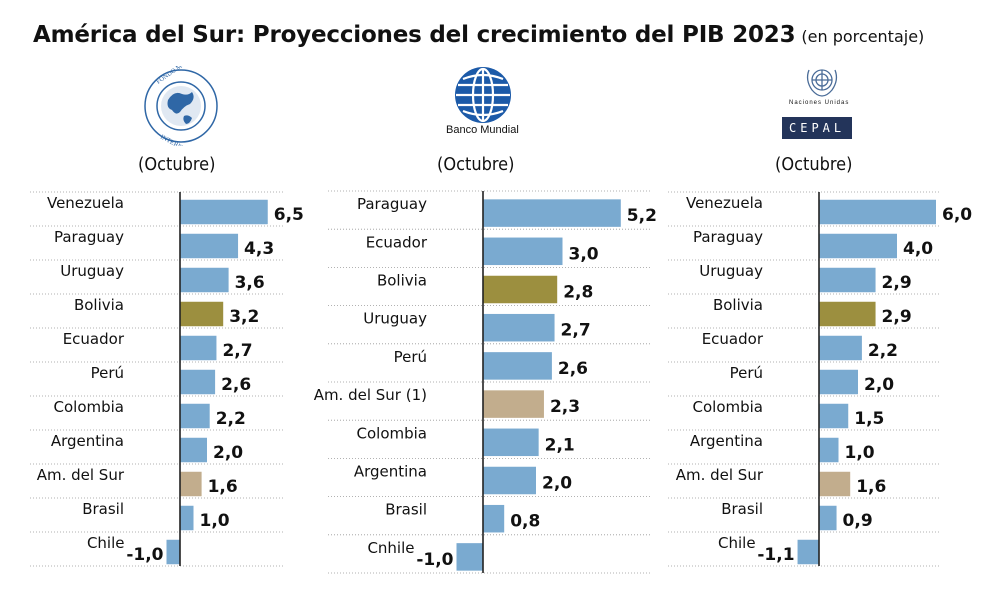  Describe the element at coordinates (483, 95) in the screenshot. I see `world-bank-globe-icon` at that location.